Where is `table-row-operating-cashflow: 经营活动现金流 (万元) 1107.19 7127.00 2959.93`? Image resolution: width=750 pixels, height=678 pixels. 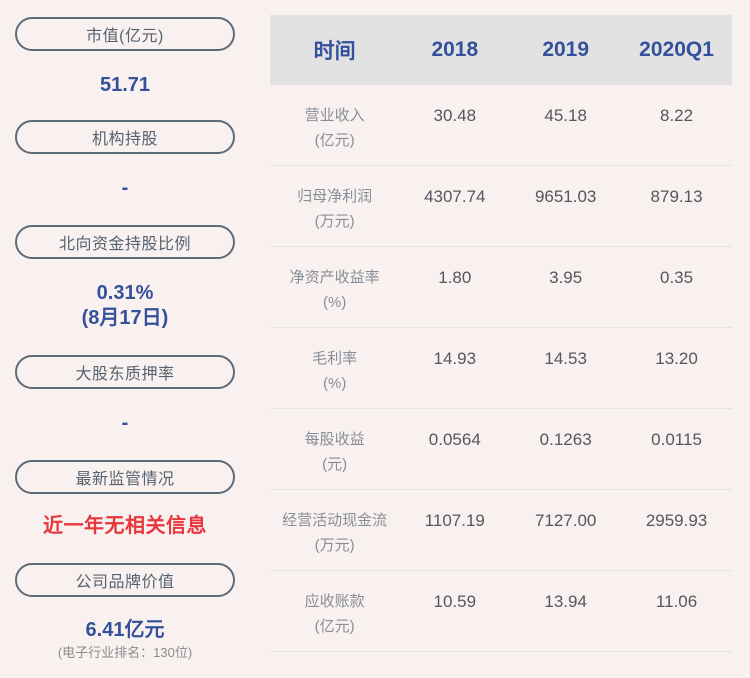 table-row-operating-cashflow: 经营活动现金流 (万元) 1107.19 7127.00 2959.93 is located at coordinates (501, 530).